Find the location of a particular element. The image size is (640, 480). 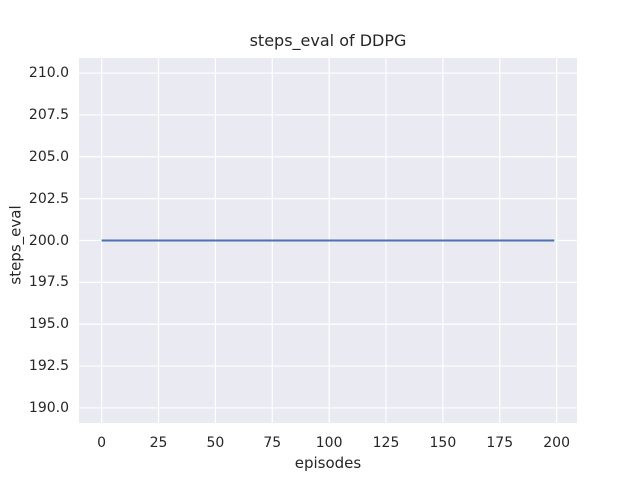

x-axis-label: episodes is located at coordinates (328, 463).